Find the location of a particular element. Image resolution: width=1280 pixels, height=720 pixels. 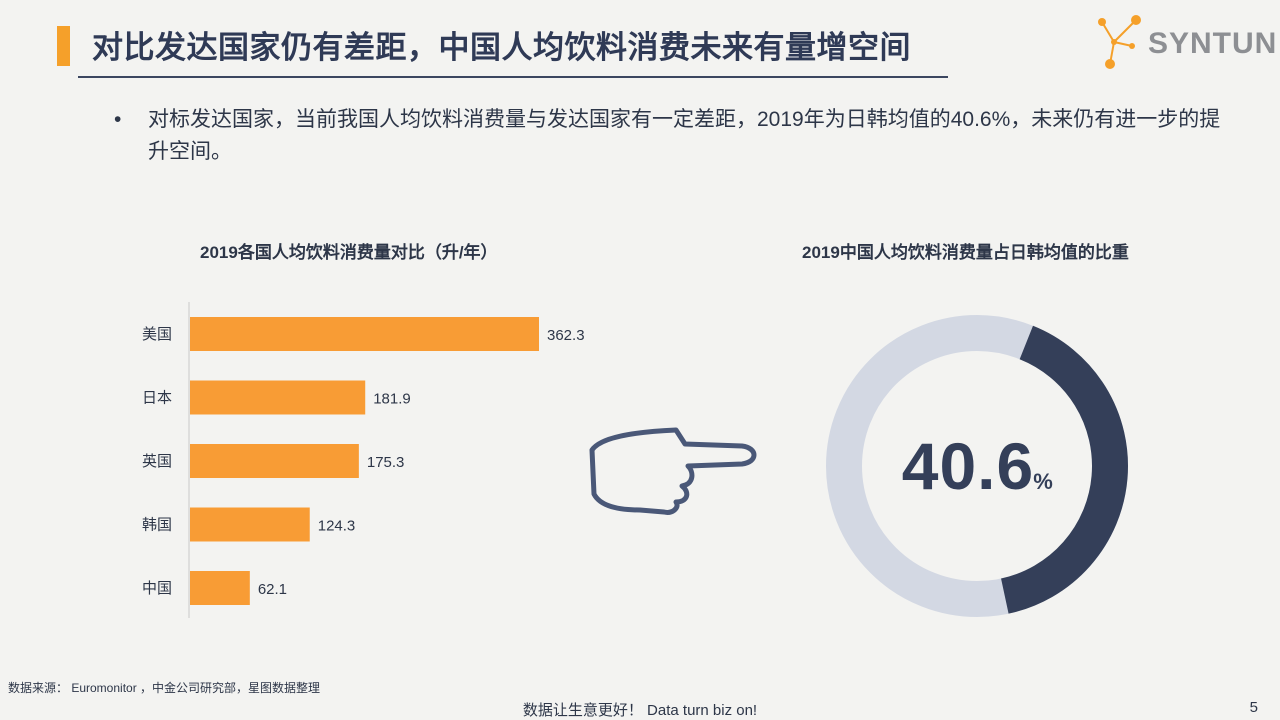

donut-chart-title: 2019中国人均饮料消费量占日韩均值的比重 is located at coordinates (965, 252).